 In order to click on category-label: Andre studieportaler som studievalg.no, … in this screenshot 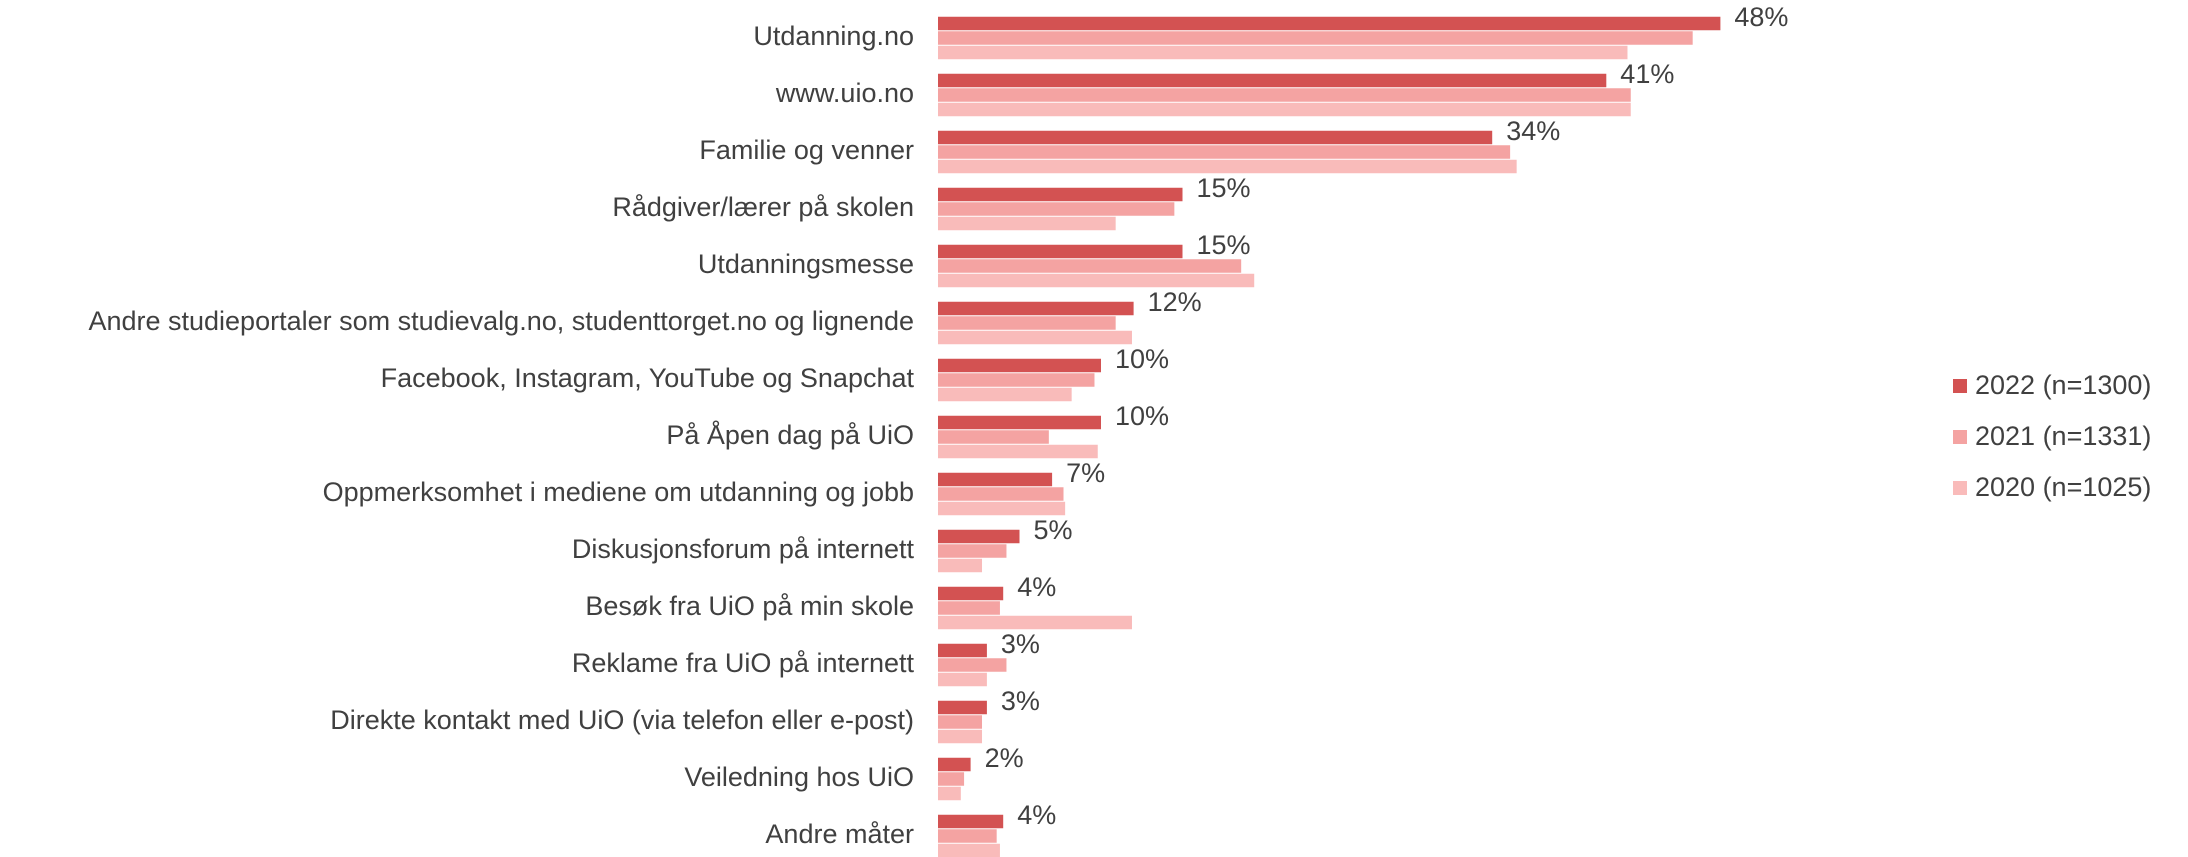, I will do `click(501, 321)`.